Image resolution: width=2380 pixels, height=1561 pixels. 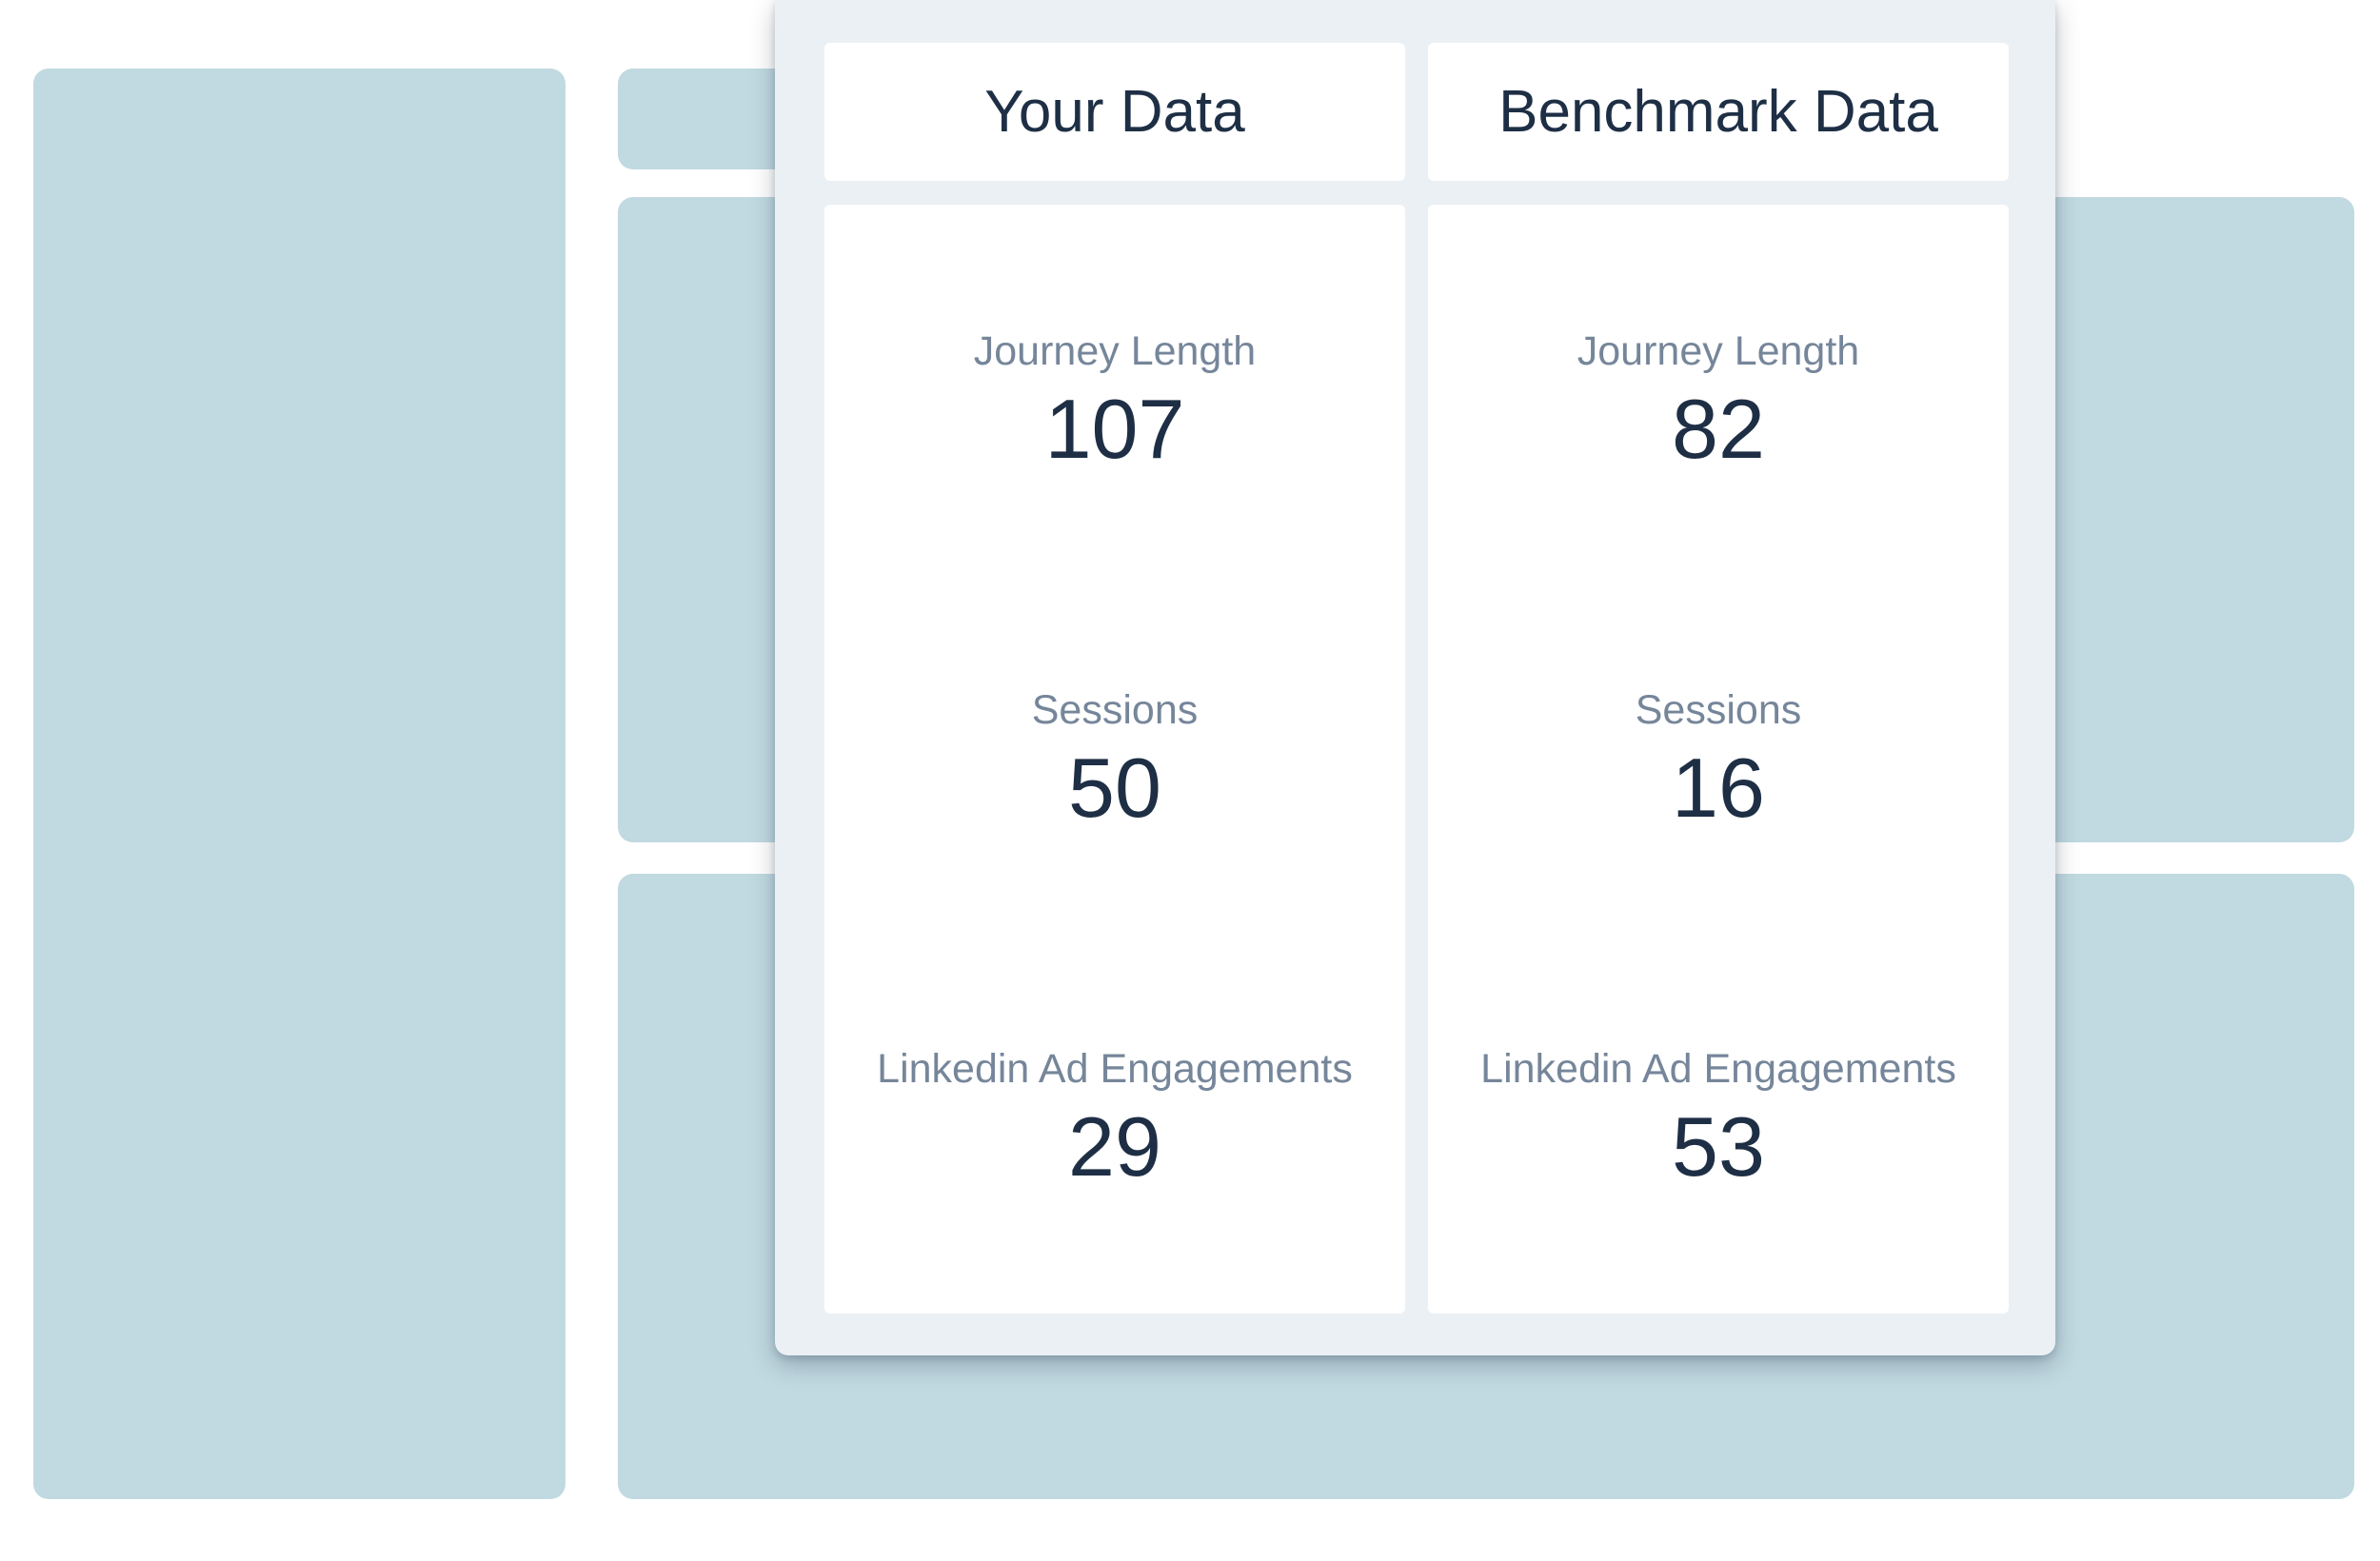 I want to click on metric-value: 82, so click(x=1718, y=429).